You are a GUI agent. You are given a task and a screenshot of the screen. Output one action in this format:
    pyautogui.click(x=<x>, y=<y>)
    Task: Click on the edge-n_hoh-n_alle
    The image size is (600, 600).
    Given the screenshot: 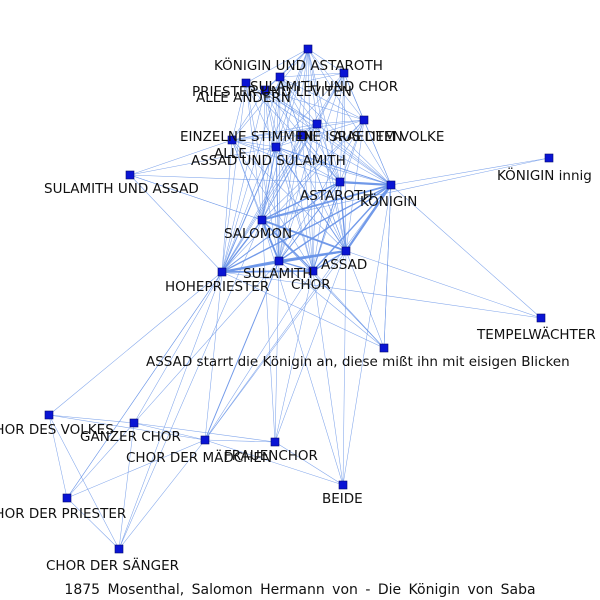 What is the action you would take?
    pyautogui.click(x=249, y=209)
    